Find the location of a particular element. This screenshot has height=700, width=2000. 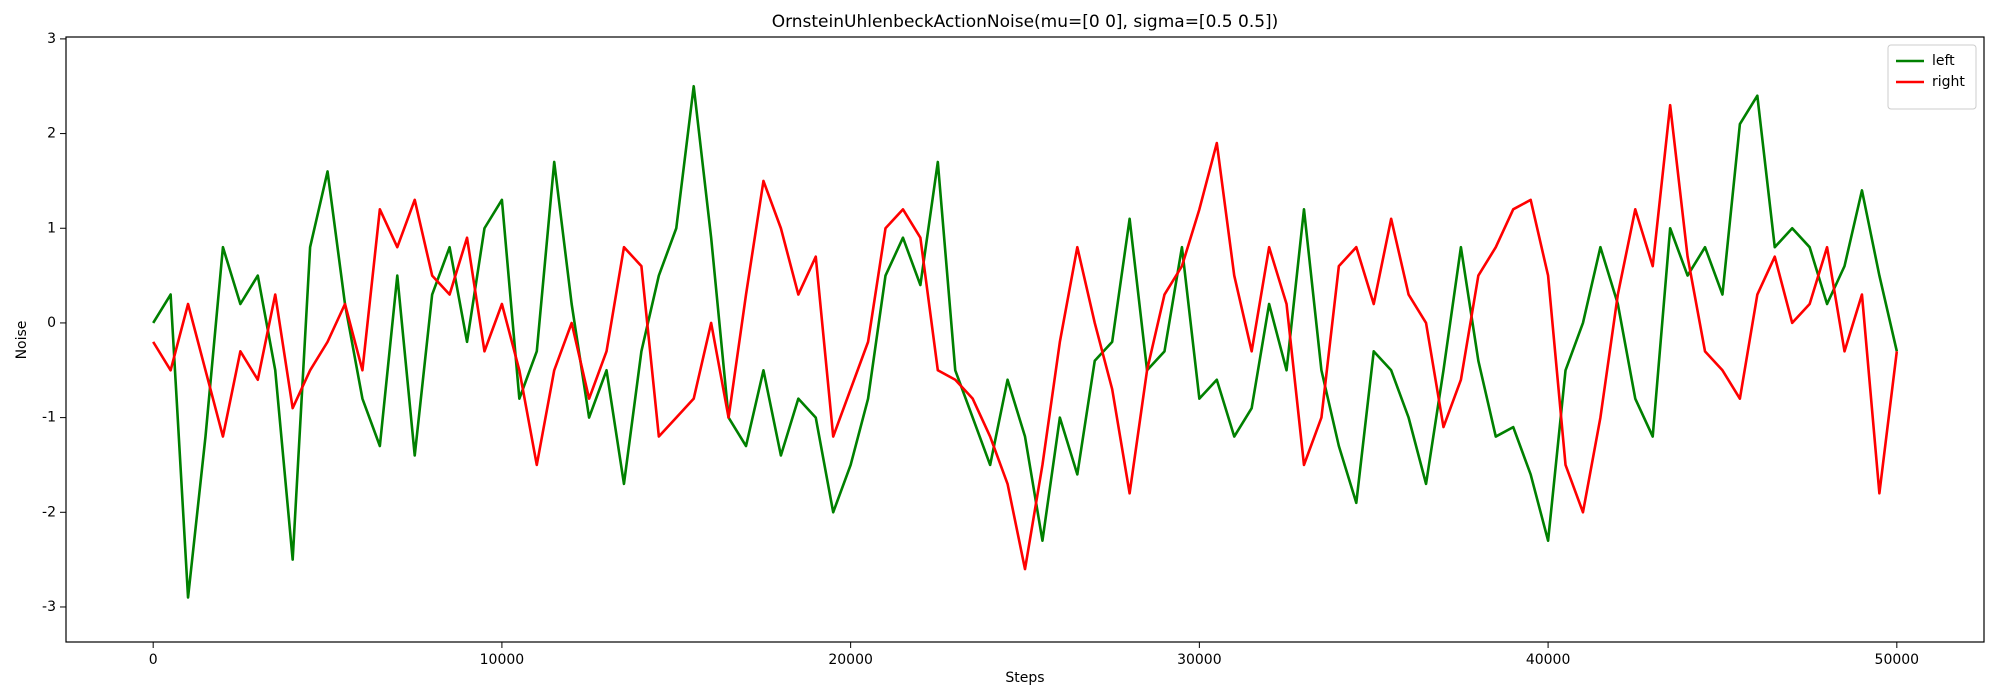

y-tick-label: -2 is located at coordinates (49, 512).